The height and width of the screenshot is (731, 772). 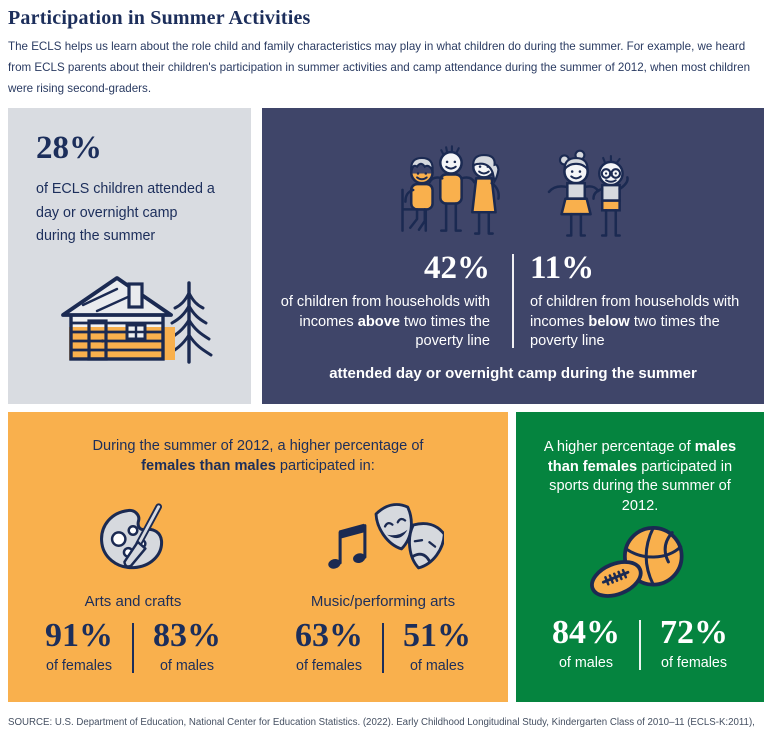 What do you see at coordinates (133, 602) in the screenshot?
I see `activity-label: Arts and crafts` at bounding box center [133, 602].